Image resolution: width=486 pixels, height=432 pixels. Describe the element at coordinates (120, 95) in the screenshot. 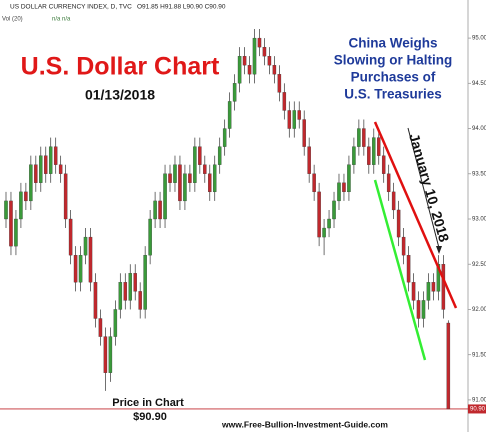

I see `chart-subtitle: 01/13/2018` at that location.